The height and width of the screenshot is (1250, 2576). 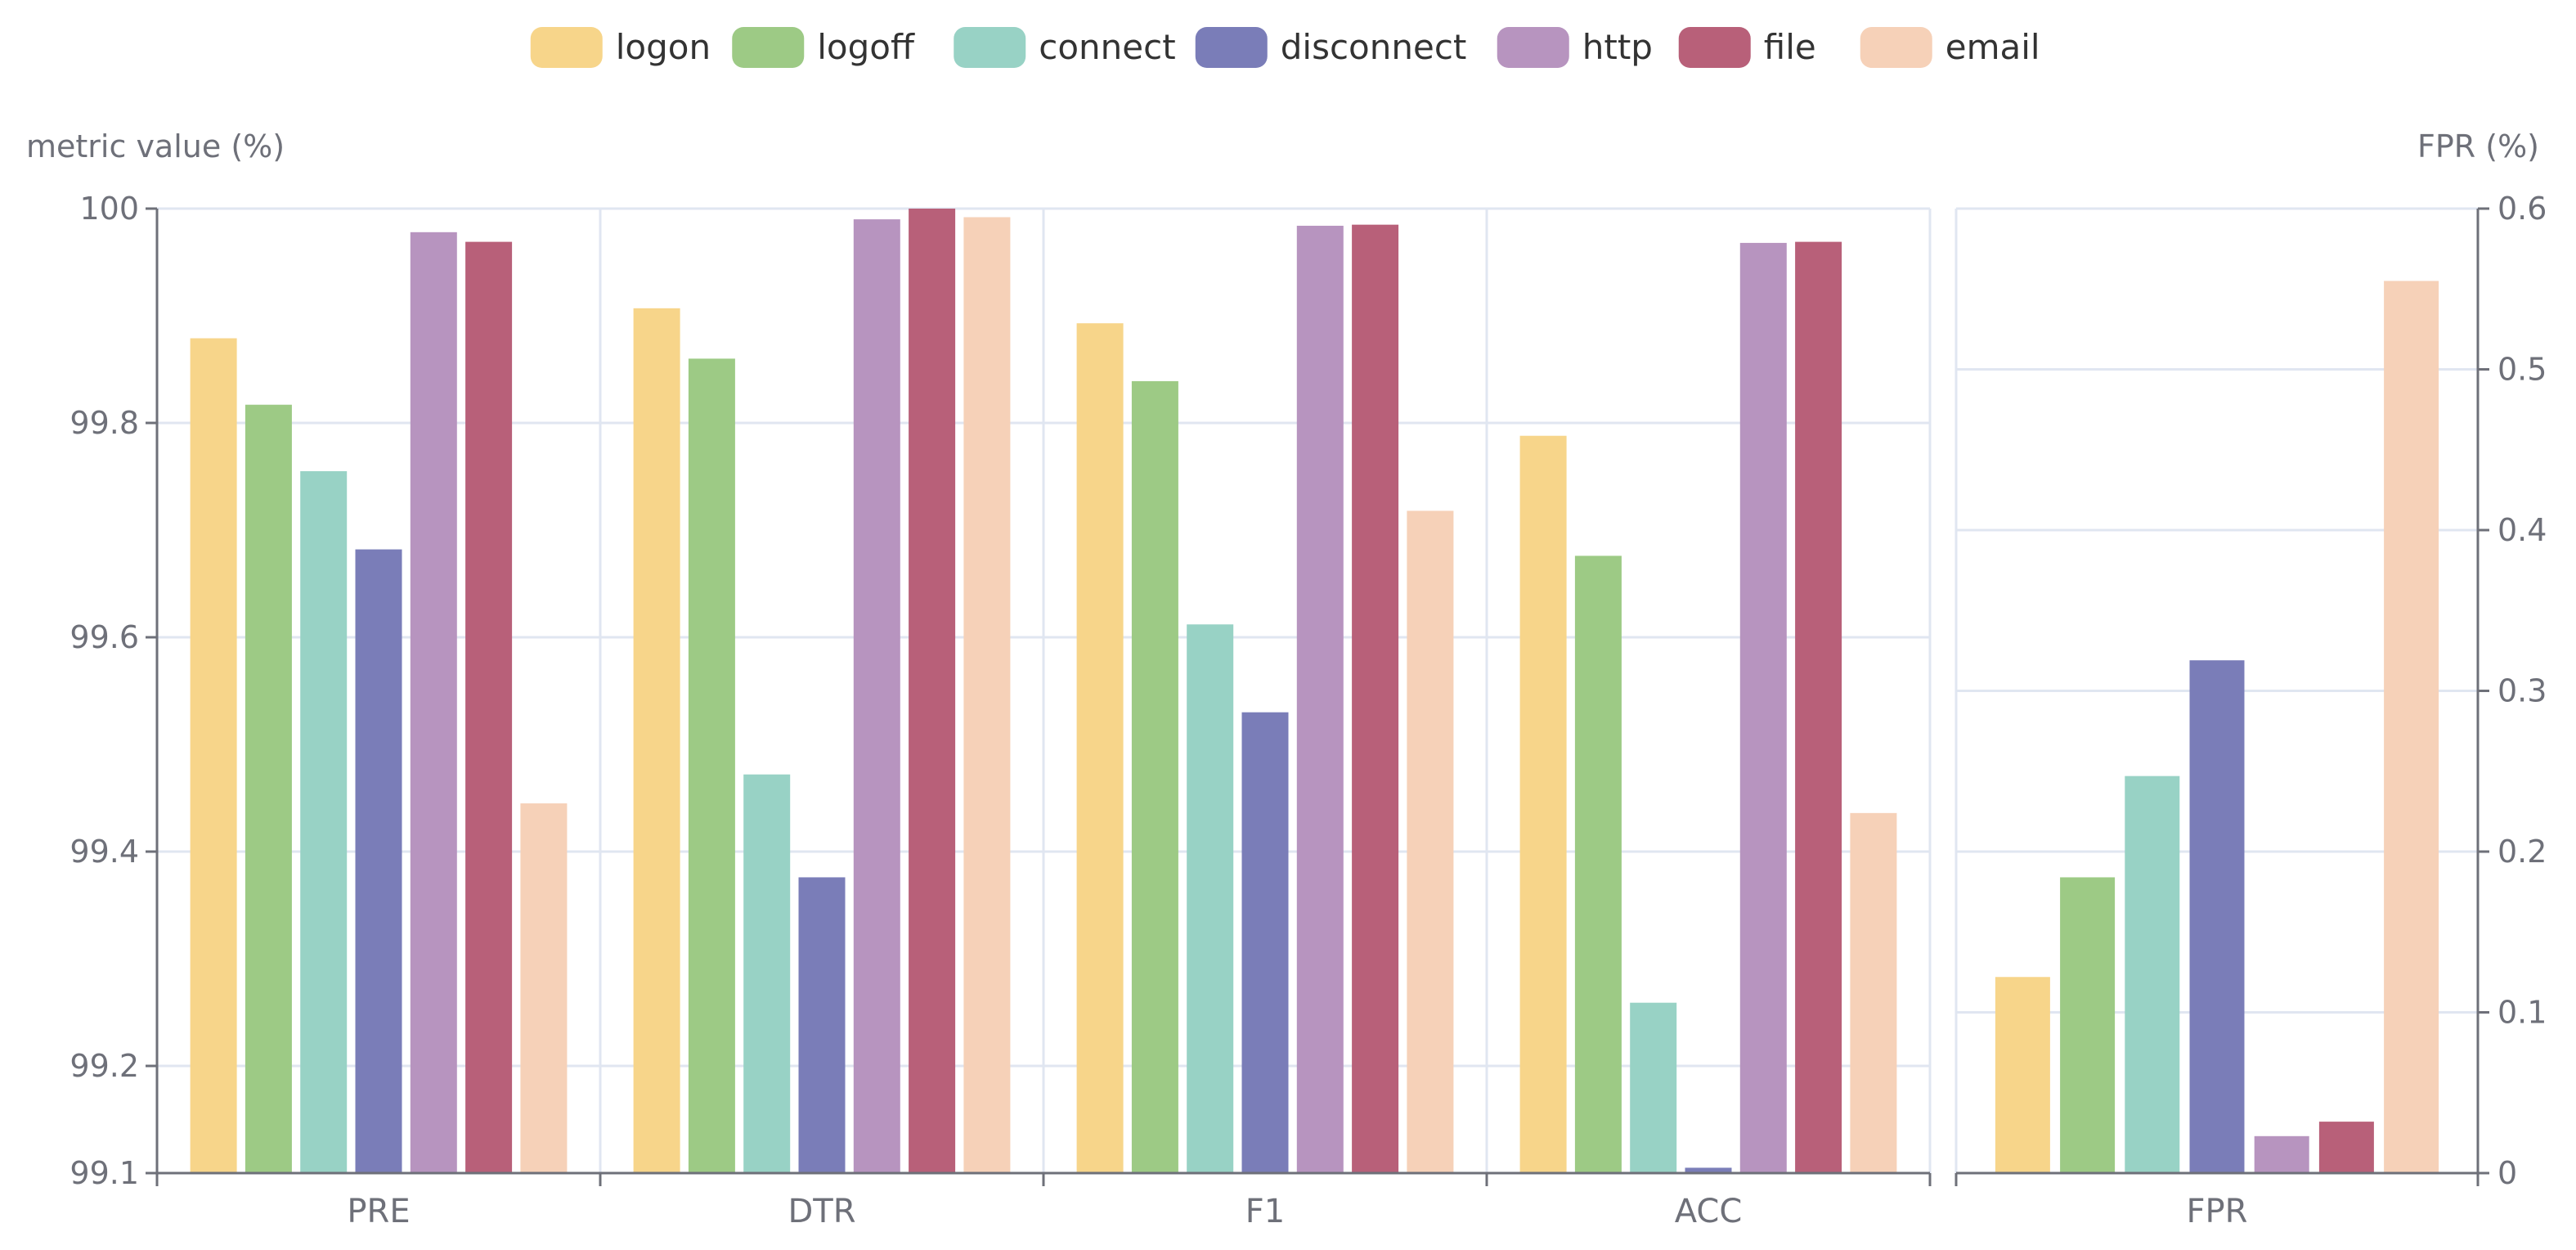 What do you see at coordinates (104, 1066) in the screenshot?
I see `metrics-y-tick-label: 99.2` at bounding box center [104, 1066].